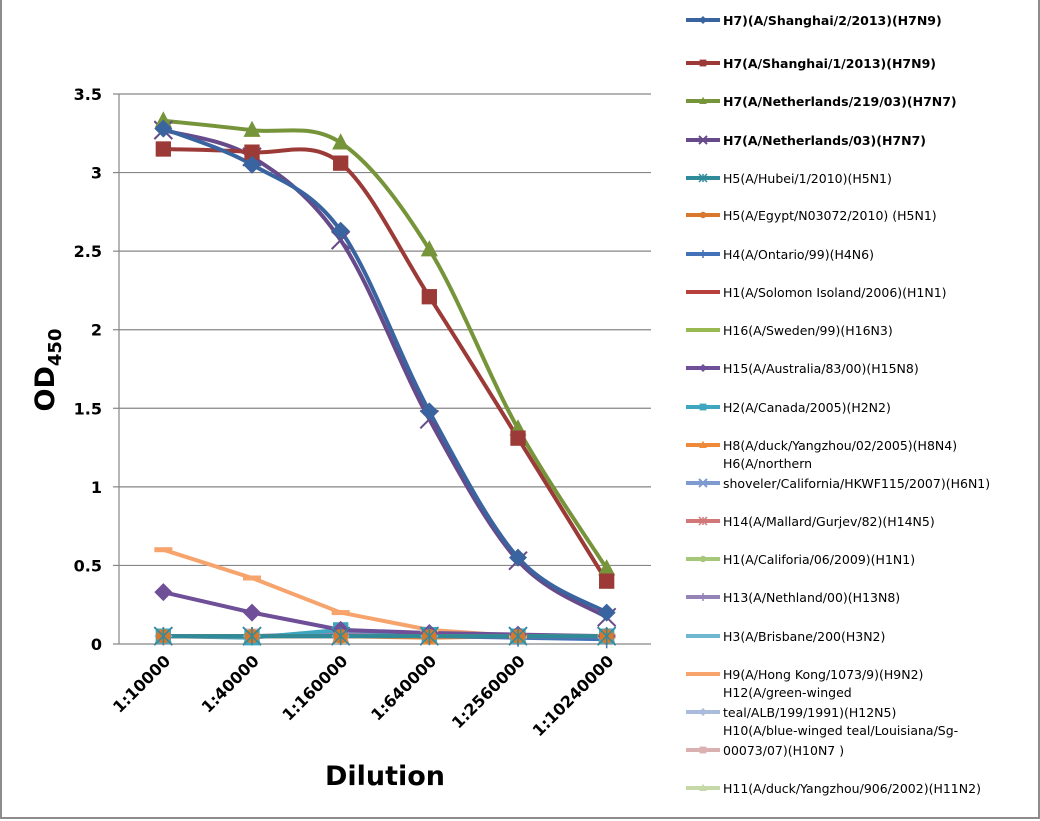 The image size is (1040, 821). I want to click on legend-label: H13(A/Nethland/00)(H13N8), so click(811, 597).